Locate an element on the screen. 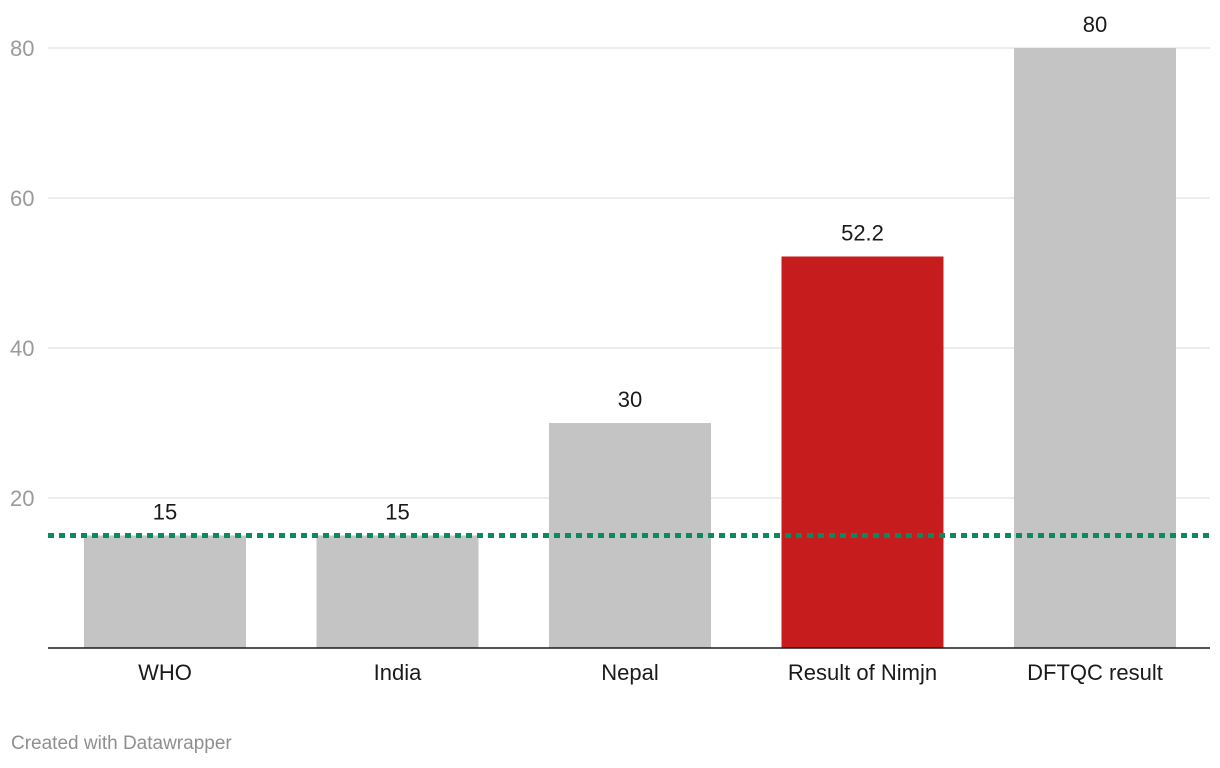 The image size is (1220, 768). category-label: WHO is located at coordinates (165, 672).